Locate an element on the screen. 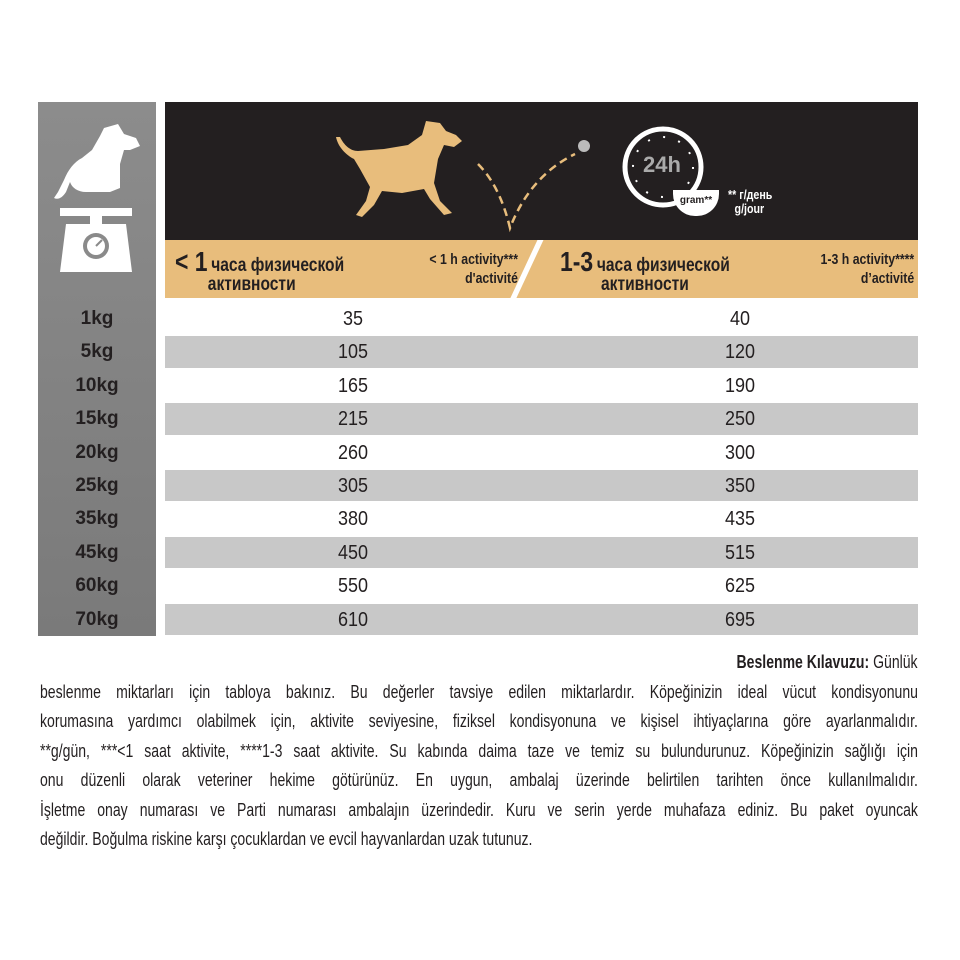 The image size is (960, 960). col1-ru-header: < 1 часа физической активности is located at coordinates (259, 270).